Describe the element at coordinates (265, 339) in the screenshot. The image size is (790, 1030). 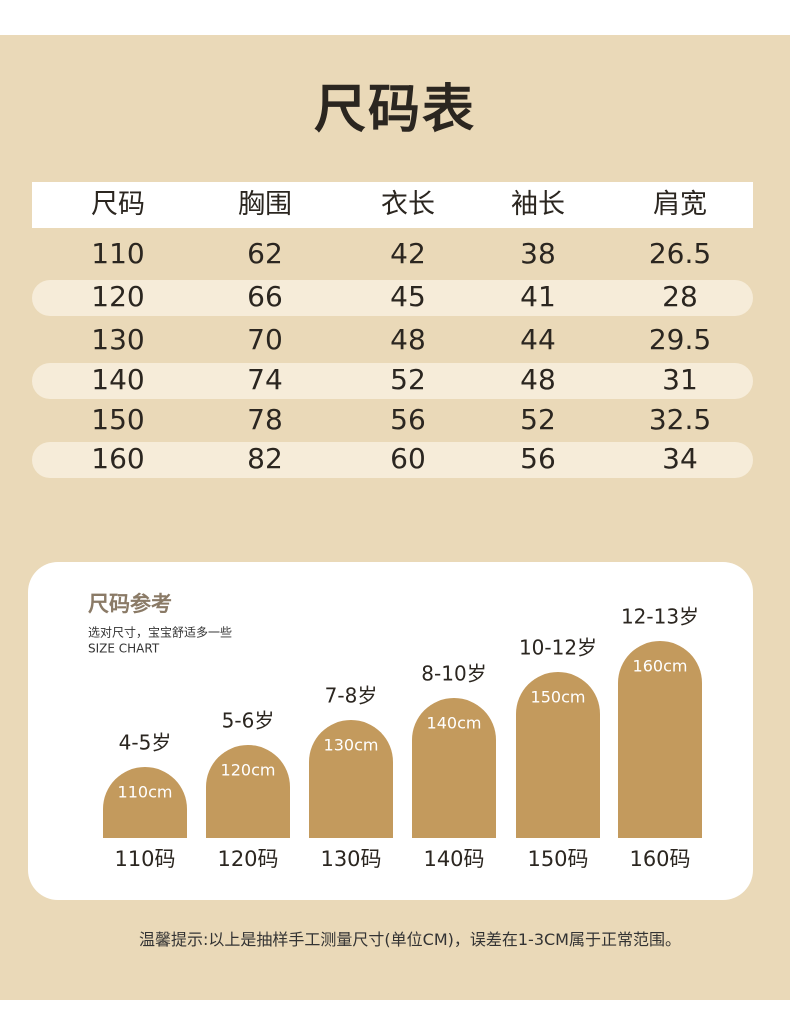
I see `table-cell: 70` at that location.